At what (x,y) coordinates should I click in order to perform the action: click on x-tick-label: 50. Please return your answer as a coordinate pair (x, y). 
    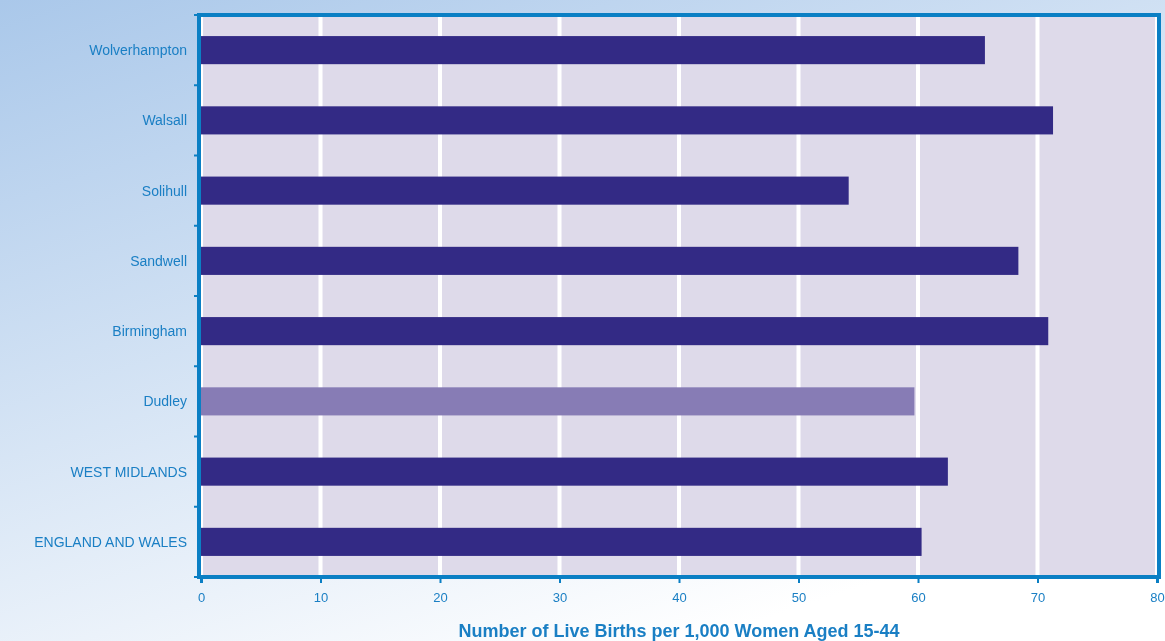
    Looking at the image, I should click on (799, 598).